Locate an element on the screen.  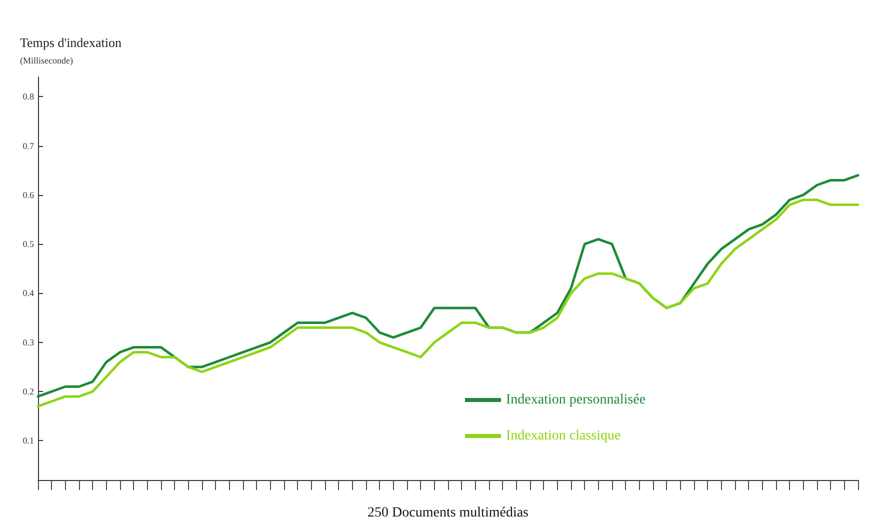
y-tick-label: 0.7 is located at coordinates (28, 145).